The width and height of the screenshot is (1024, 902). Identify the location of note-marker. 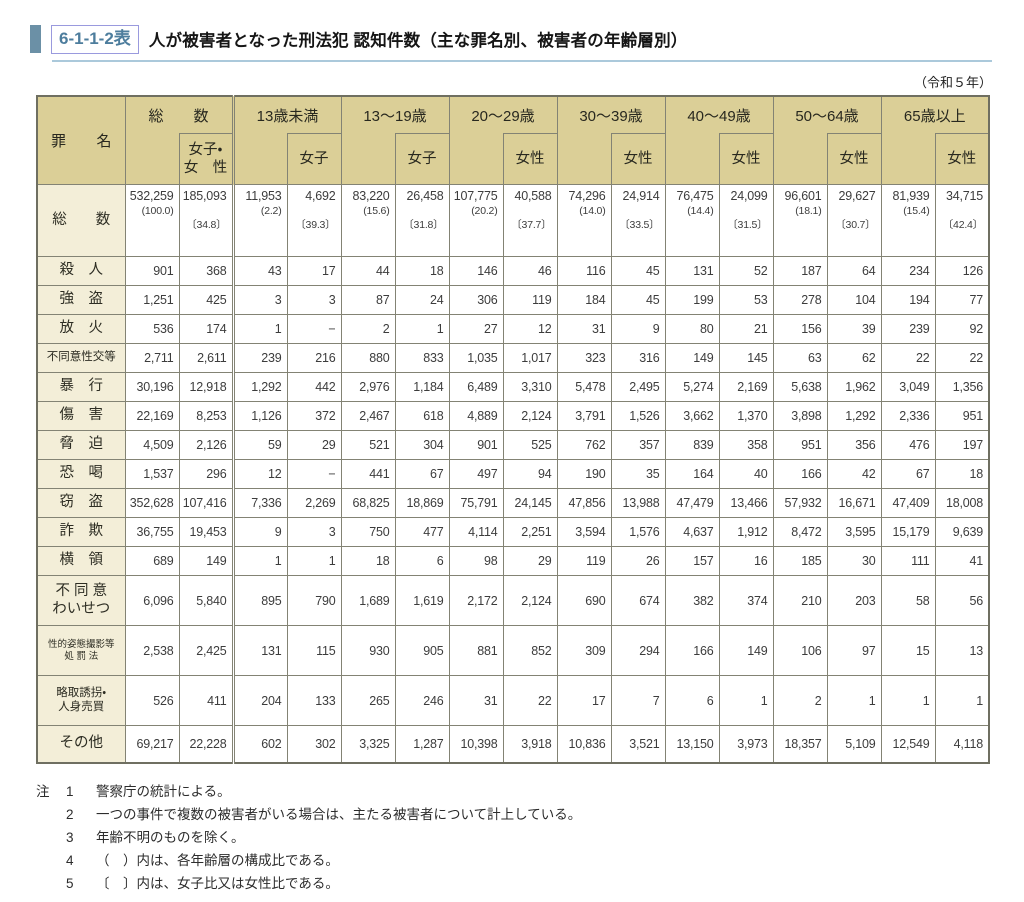
(51, 860).